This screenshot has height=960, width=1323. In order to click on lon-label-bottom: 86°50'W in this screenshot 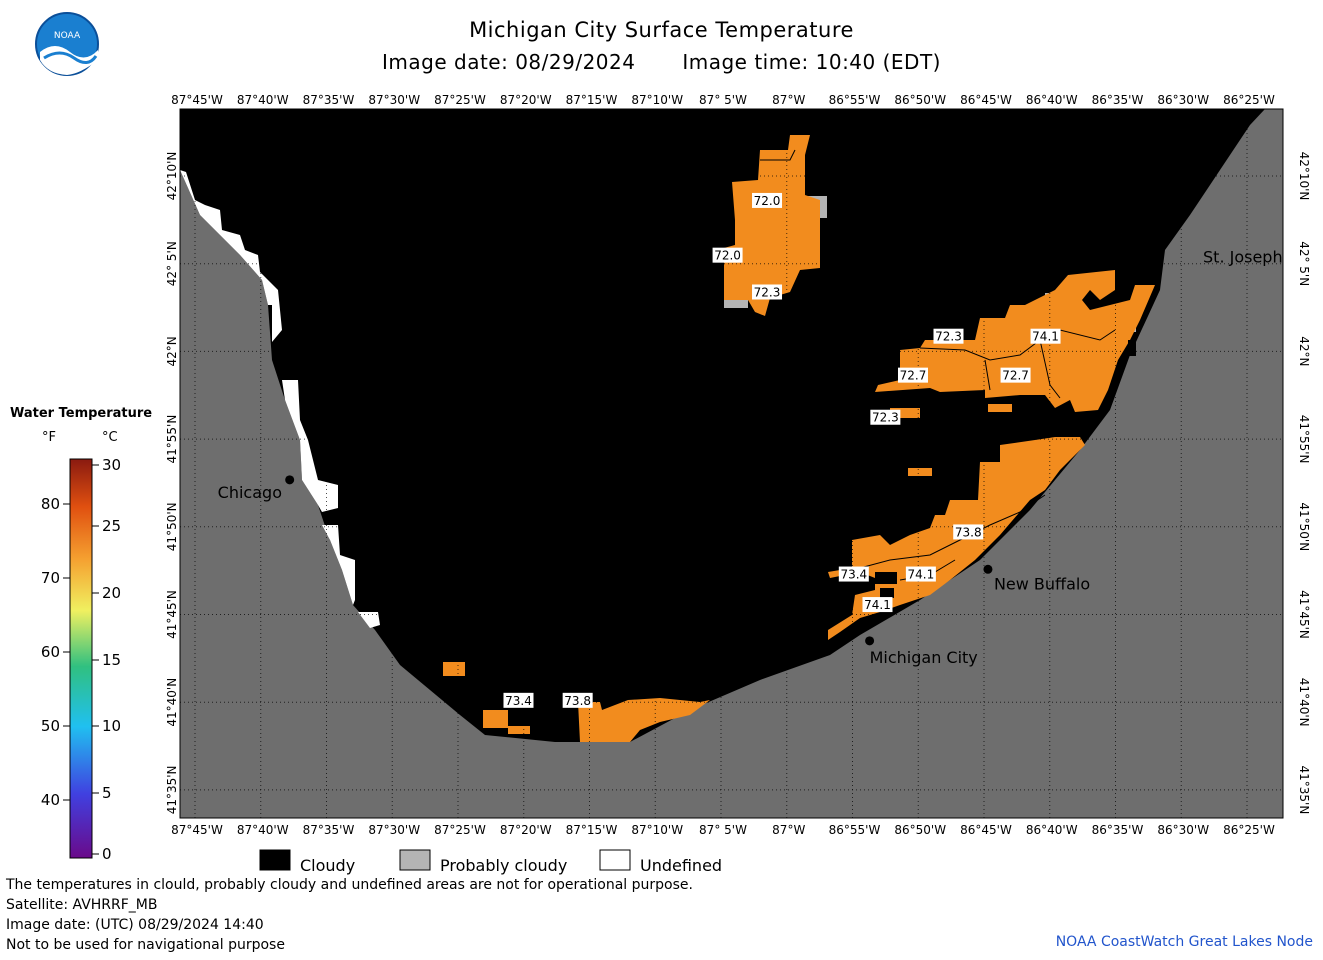, I will do `click(920, 830)`.